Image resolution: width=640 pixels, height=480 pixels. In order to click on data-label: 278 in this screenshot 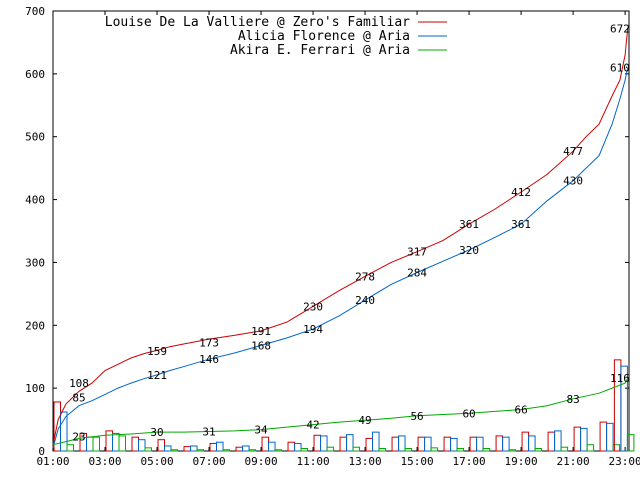, I will do `click(365, 276)`.